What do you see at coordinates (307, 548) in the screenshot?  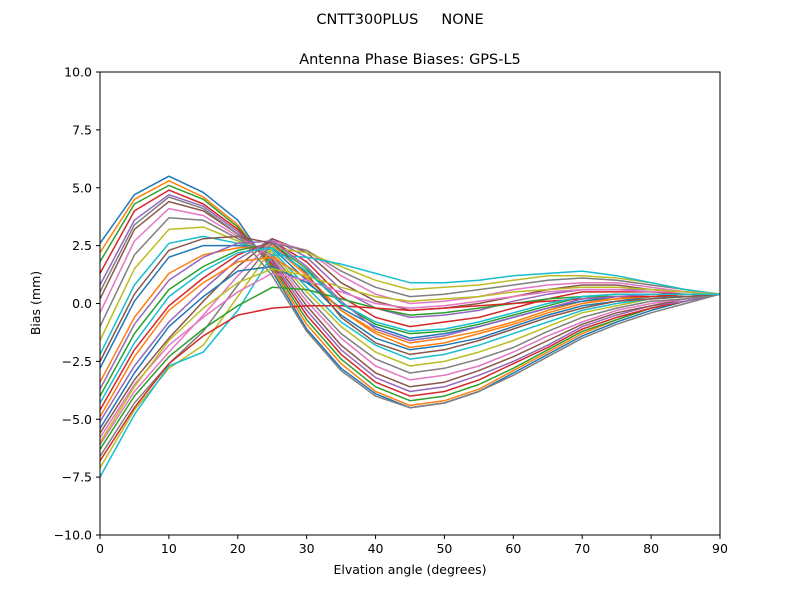 I see `x-tick-label: 30` at bounding box center [307, 548].